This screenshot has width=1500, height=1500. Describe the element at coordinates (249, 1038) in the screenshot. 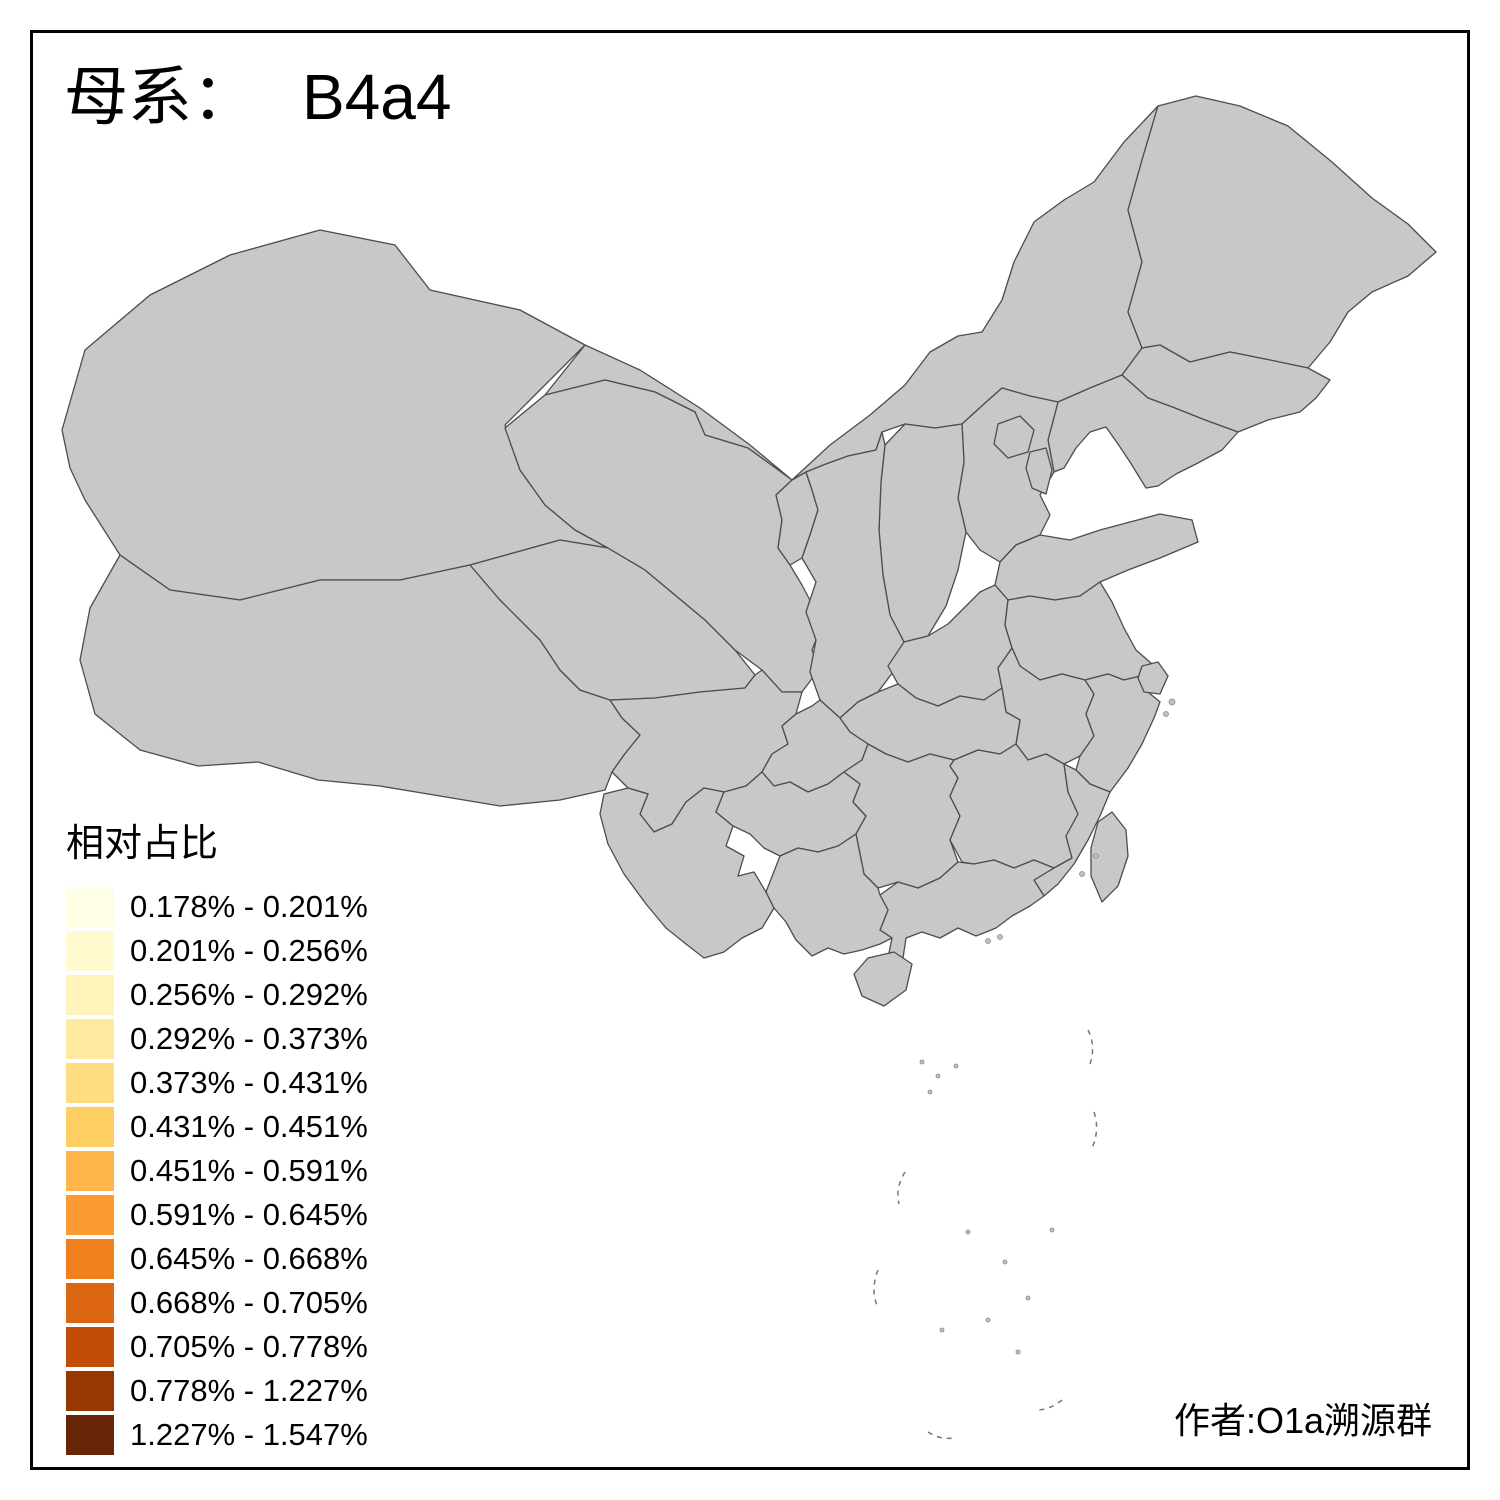

I see `legend-label: 0.292% - 0.373%` at that location.